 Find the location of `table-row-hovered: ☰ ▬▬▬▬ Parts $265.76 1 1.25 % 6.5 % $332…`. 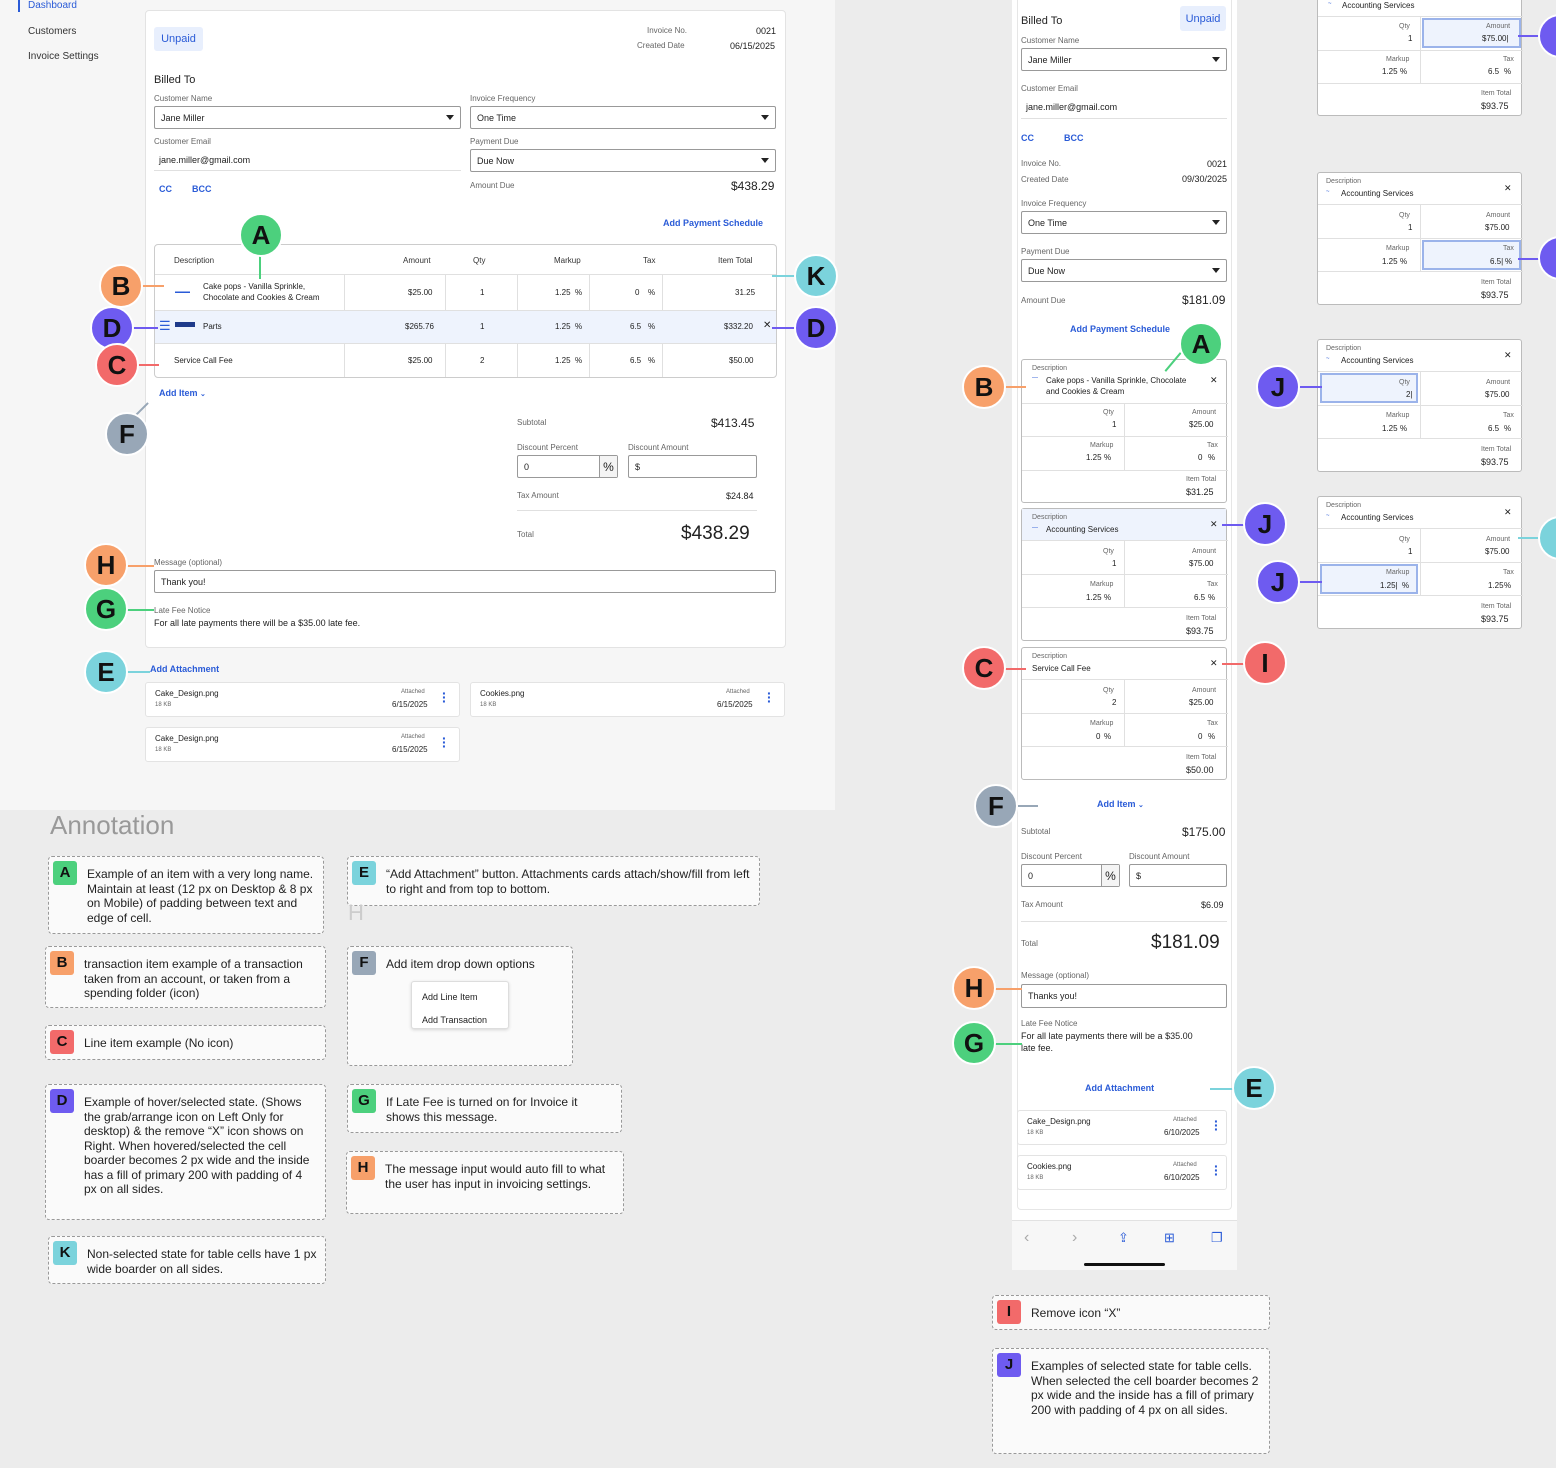

table-row-hovered: ☰ ▬▬▬▬ Parts $265.76 1 1.25 % 6.5 % $332… is located at coordinates (465, 327).